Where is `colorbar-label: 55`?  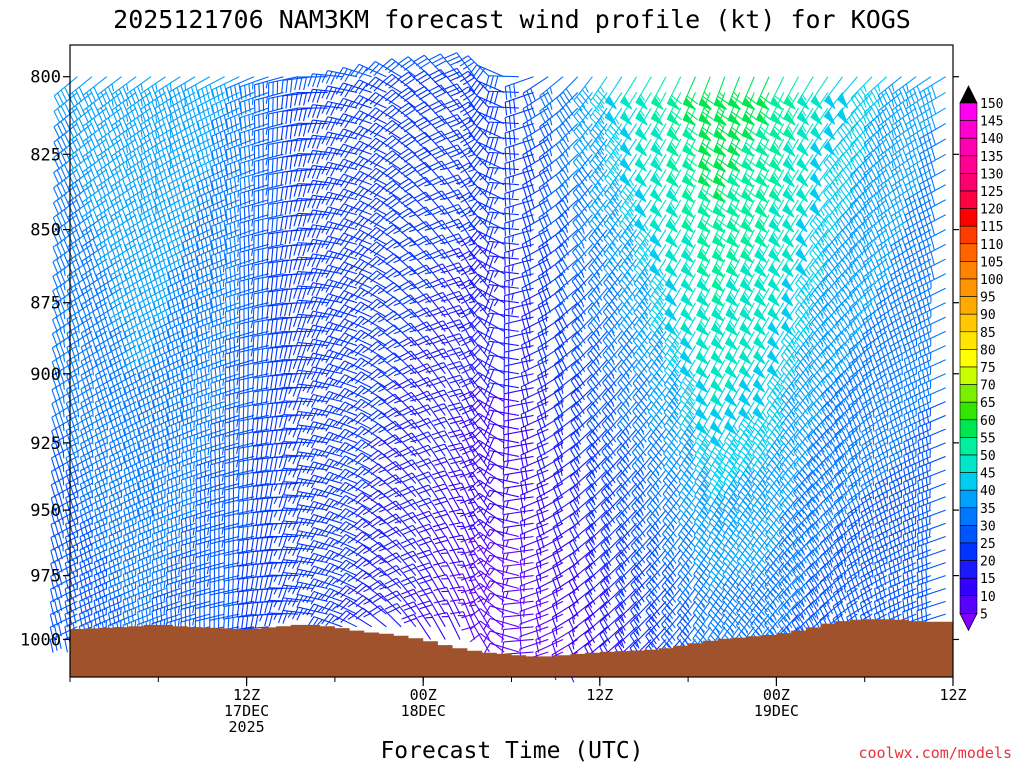 colorbar-label: 55 is located at coordinates (988, 438).